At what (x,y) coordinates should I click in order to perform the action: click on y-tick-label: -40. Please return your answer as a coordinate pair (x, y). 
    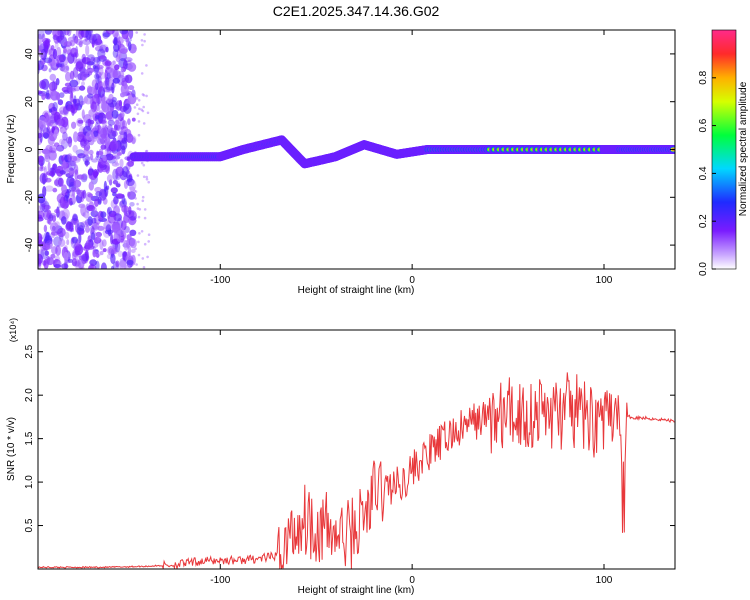
    Looking at the image, I should click on (29, 244).